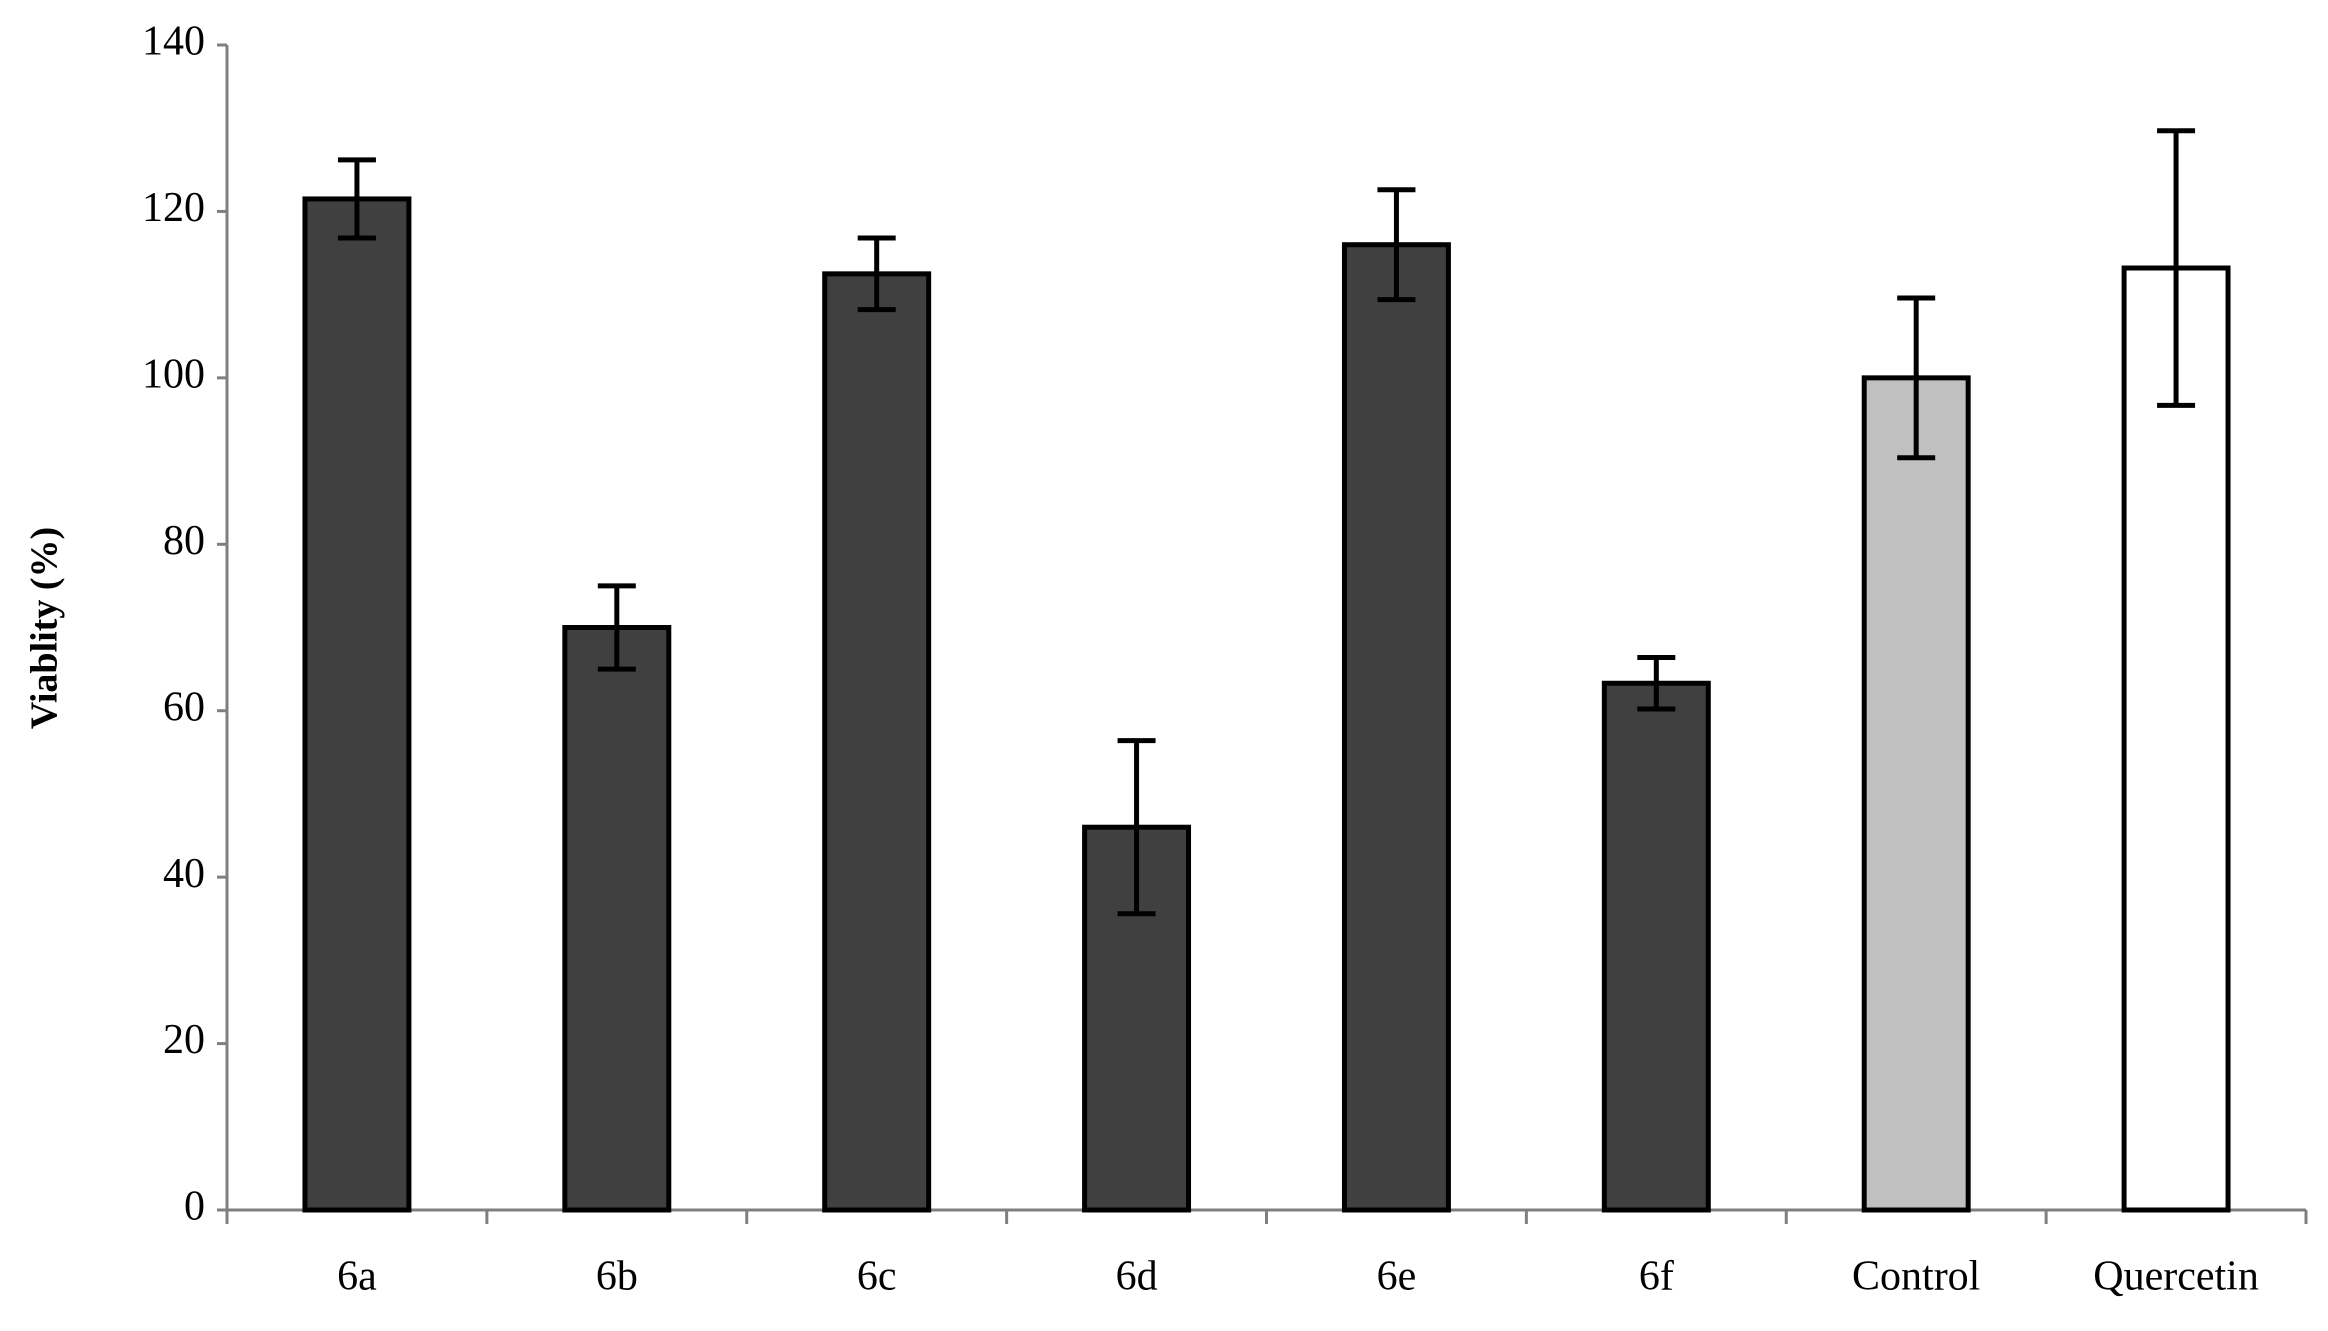  Describe the element at coordinates (194, 1207) in the screenshot. I see `y-tick-label: 0` at that location.